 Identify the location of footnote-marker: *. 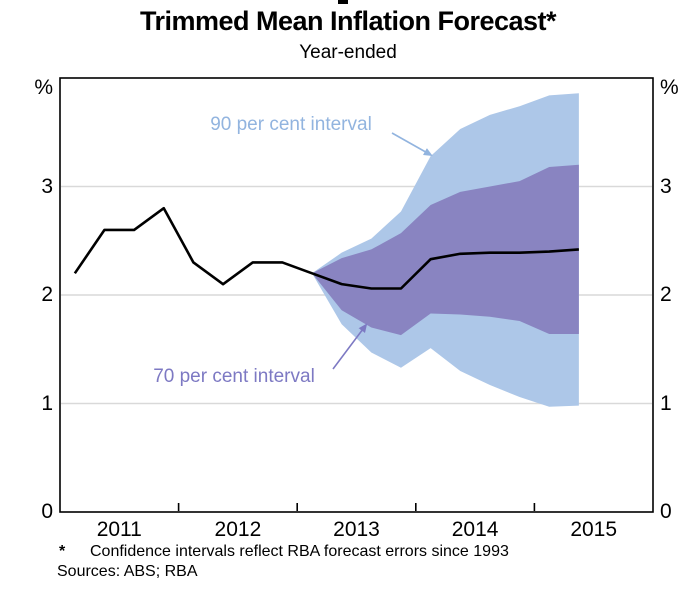
(62, 551).